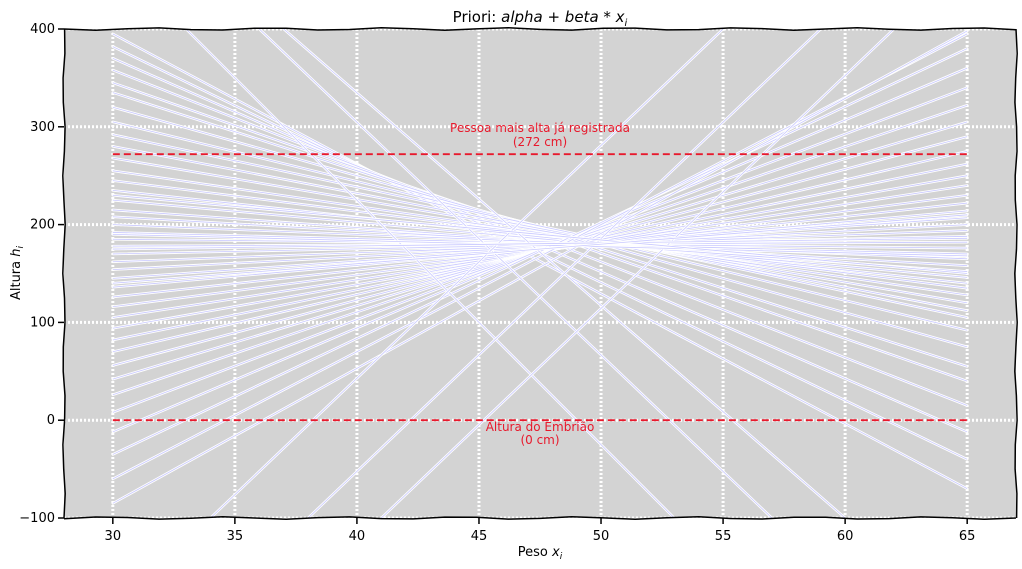 The image size is (1022, 569). I want to click on chart-title: Priori: alpha + beta * xi, so click(540, 18).